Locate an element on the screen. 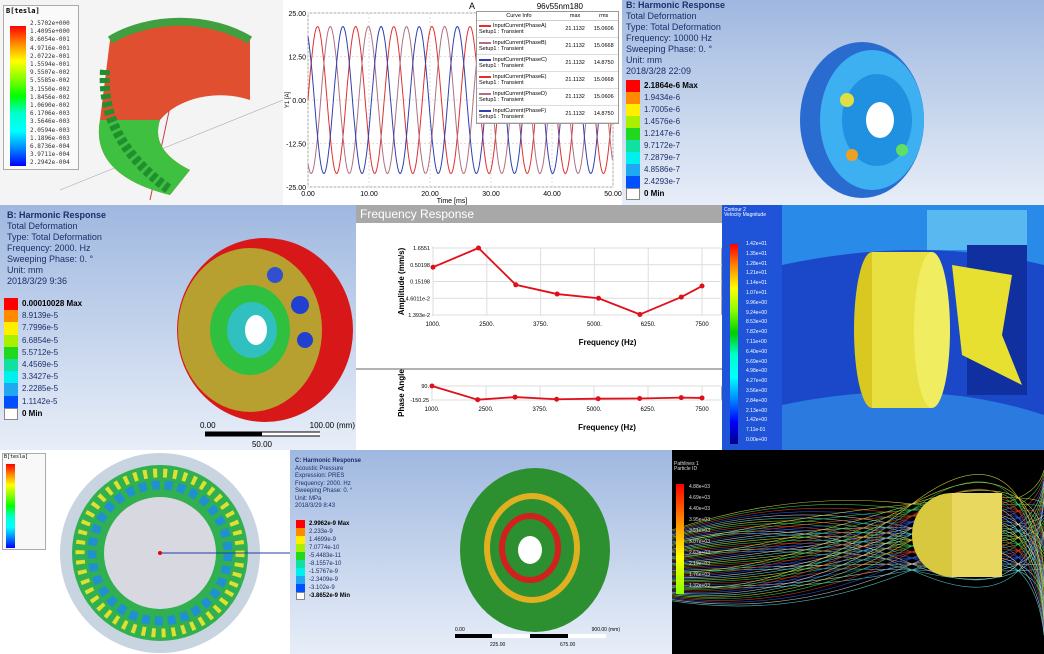 The width and height of the screenshot is (1044, 654). y-axis-label: Y1 [A] is located at coordinates (288, 99).